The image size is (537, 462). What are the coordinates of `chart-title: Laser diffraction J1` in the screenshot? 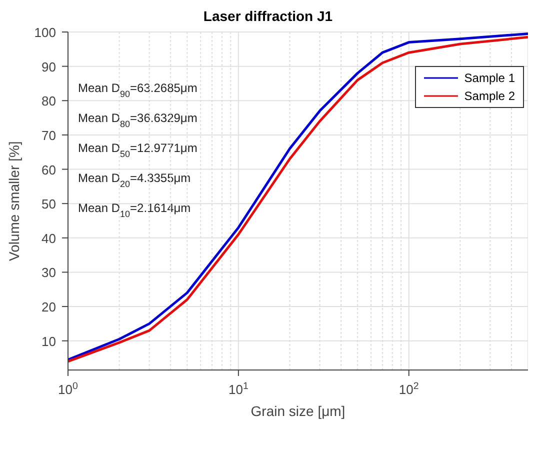 It's located at (268, 17).